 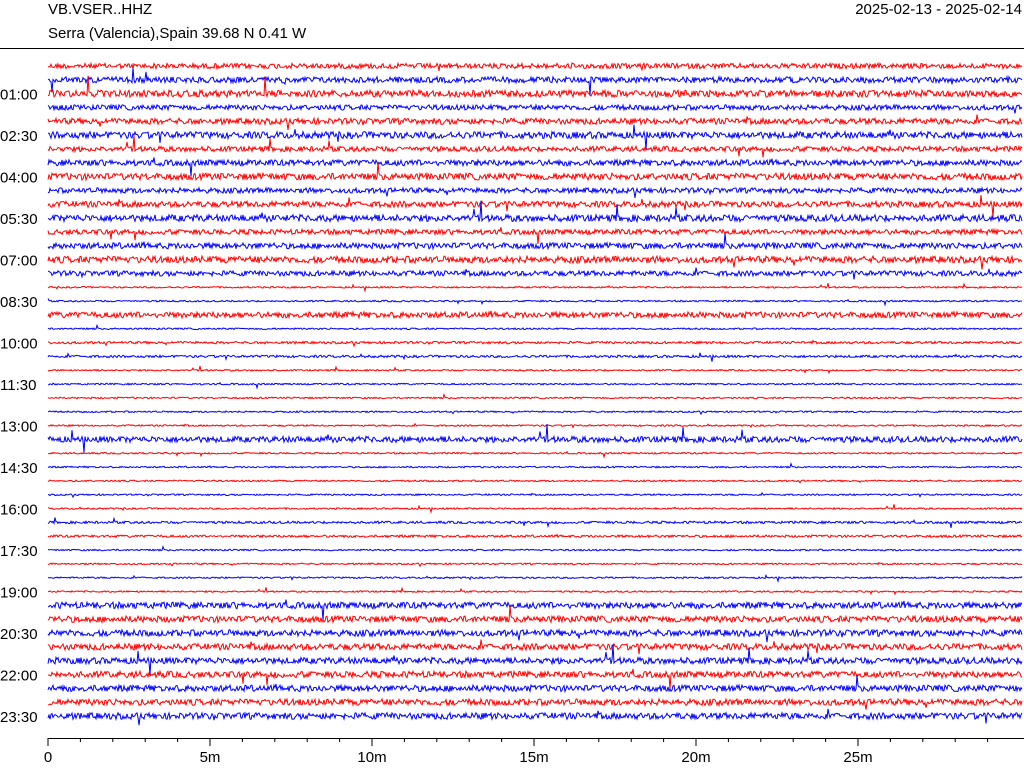 What do you see at coordinates (100, 9) in the screenshot?
I see `station-code: VB.VSER..HHZ` at bounding box center [100, 9].